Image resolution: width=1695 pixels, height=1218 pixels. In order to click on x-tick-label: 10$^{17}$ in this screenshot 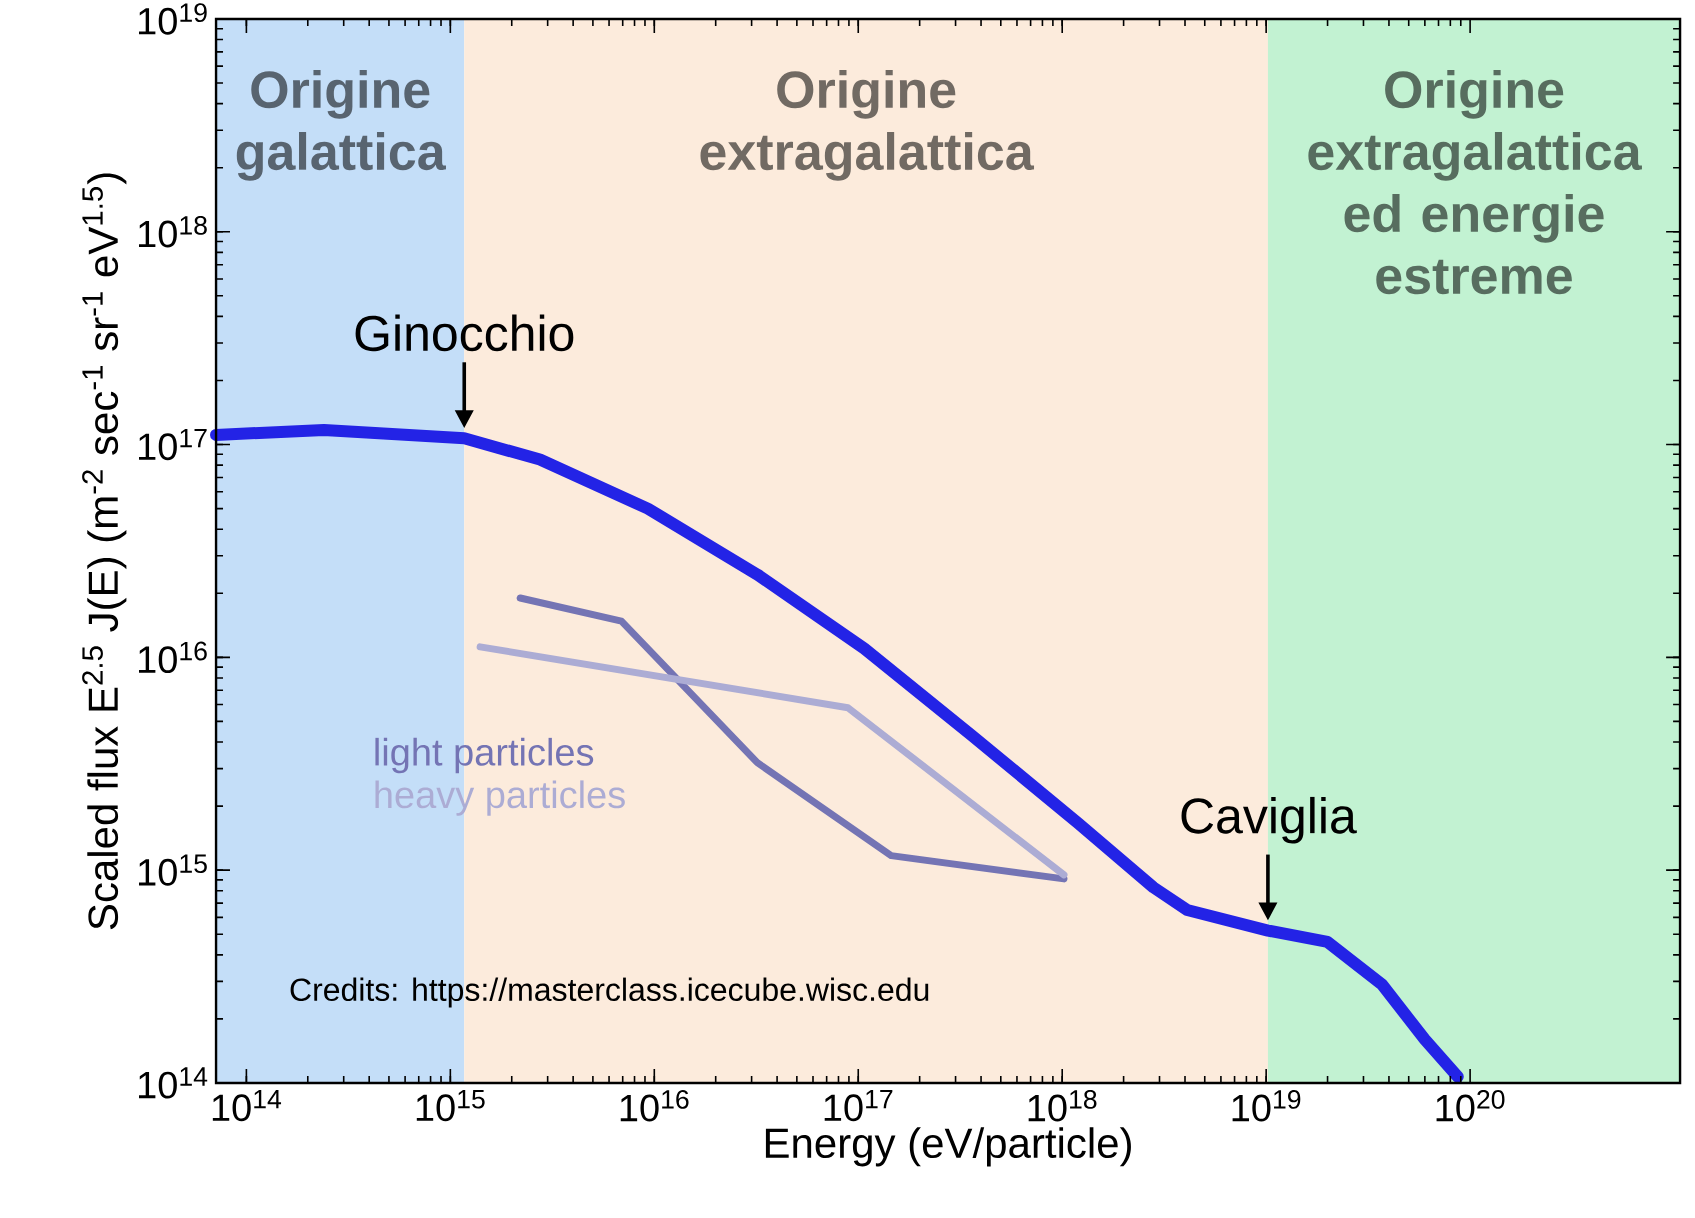, I will do `click(858, 1106)`.